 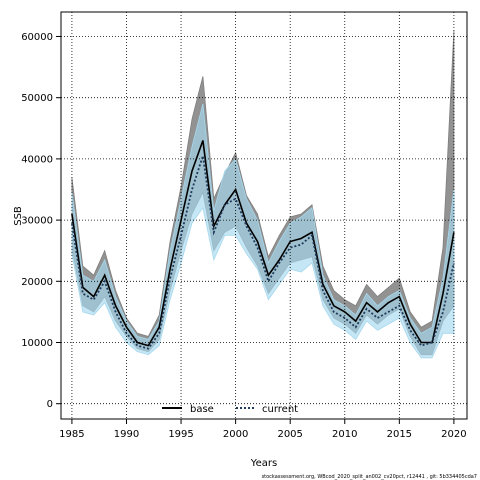 What do you see at coordinates (37, 37) in the screenshot?
I see `y-tick-label-60000: 60000` at bounding box center [37, 37].